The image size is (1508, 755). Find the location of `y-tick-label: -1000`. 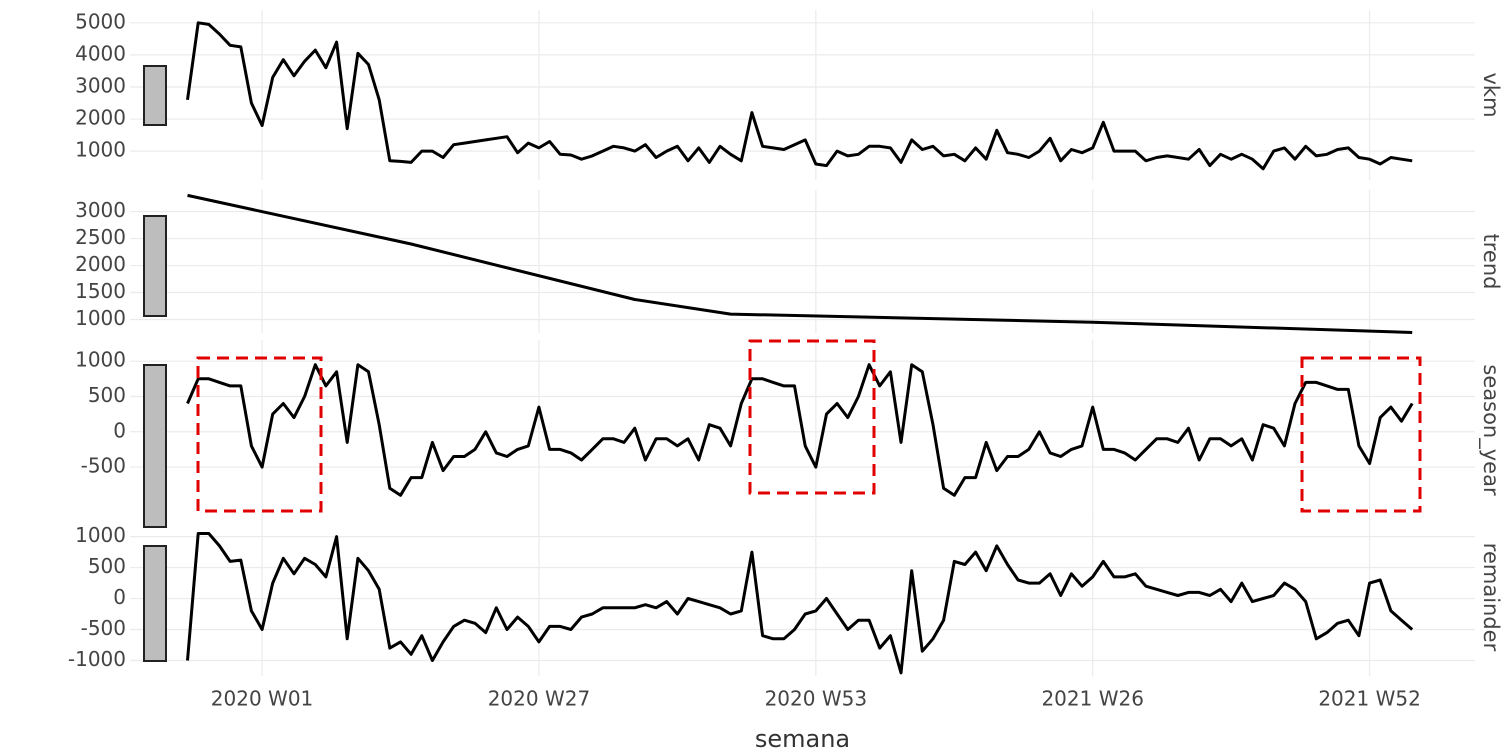

y-tick-label: -1000 is located at coordinates (97, 659).